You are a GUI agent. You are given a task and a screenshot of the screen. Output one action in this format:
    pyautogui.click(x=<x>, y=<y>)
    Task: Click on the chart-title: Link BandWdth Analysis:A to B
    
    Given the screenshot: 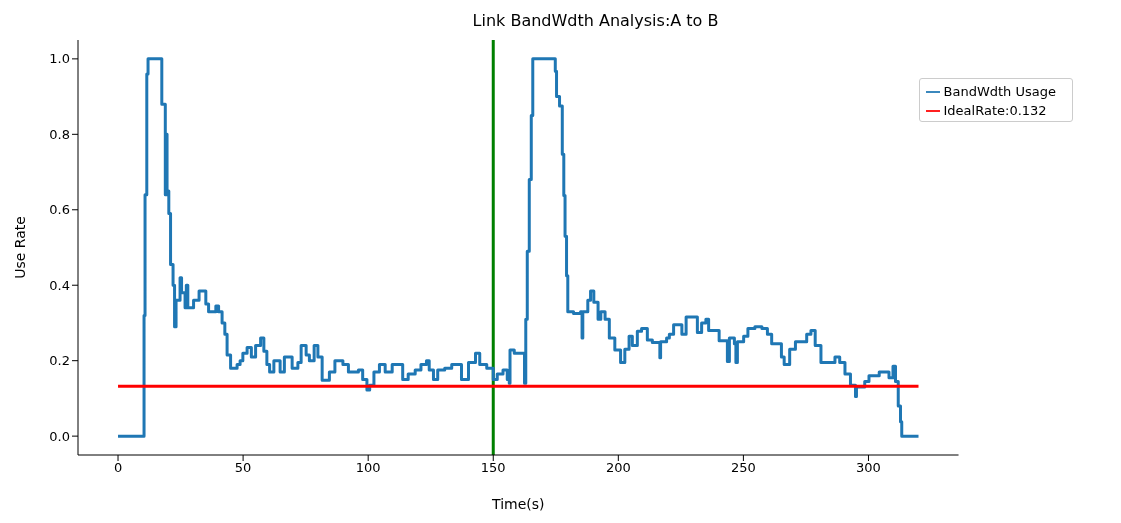 What is the action you would take?
    pyautogui.click(x=595, y=21)
    